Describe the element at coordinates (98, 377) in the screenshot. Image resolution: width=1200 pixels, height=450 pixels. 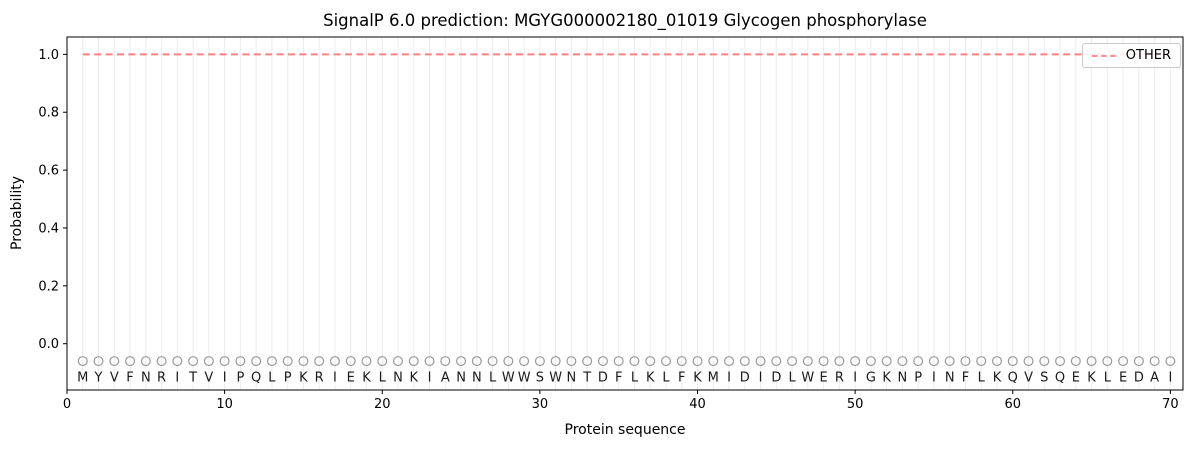
I see `residue-letter: Y` at that location.